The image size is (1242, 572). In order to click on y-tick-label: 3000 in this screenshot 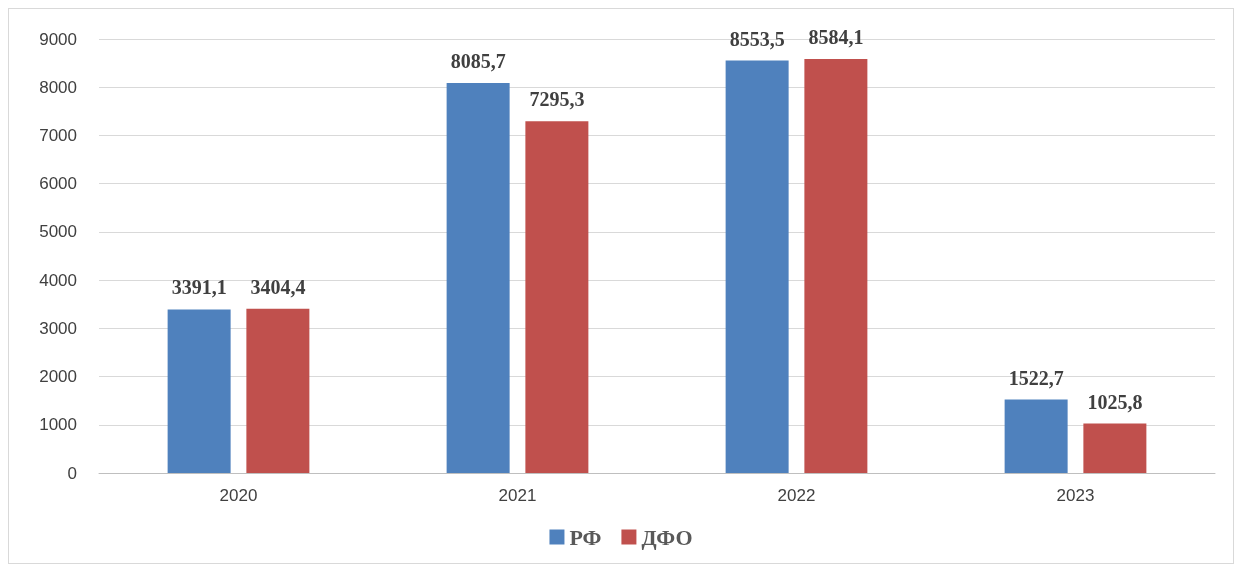, I will do `click(58, 328)`.